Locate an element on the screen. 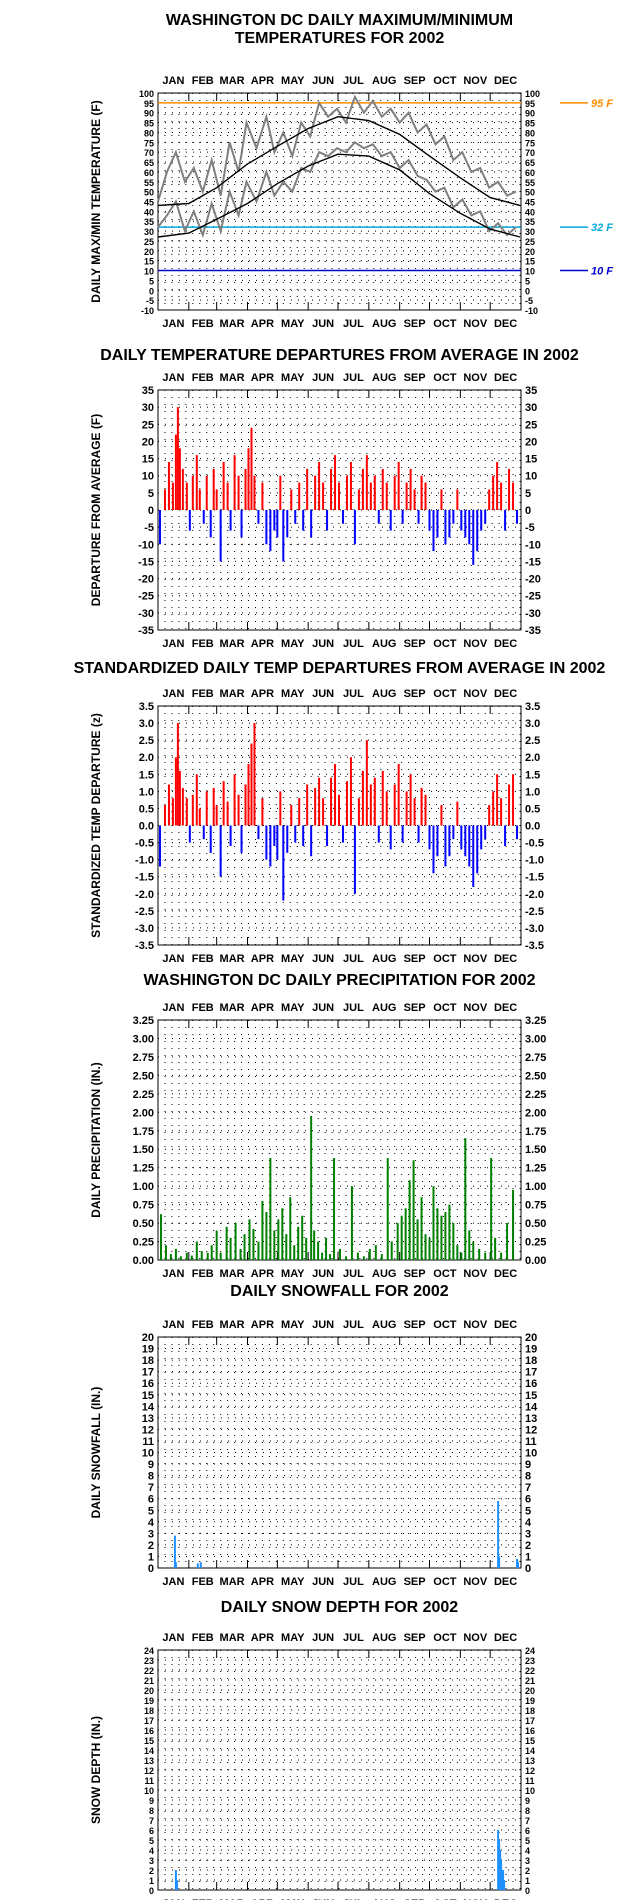 The height and width of the screenshot is (1900, 642). y-tick-label-right: -25 is located at coordinates (533, 597).